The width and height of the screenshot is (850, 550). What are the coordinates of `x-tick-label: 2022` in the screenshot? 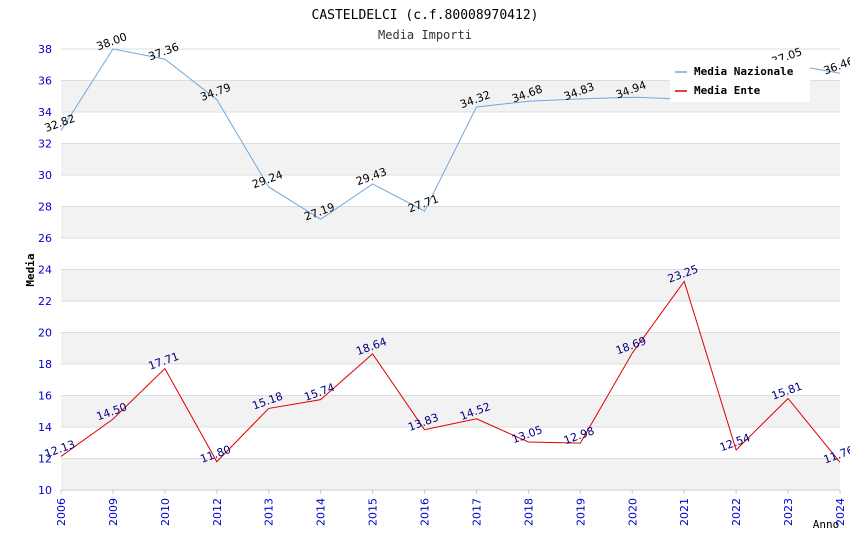 It's located at (736, 512).